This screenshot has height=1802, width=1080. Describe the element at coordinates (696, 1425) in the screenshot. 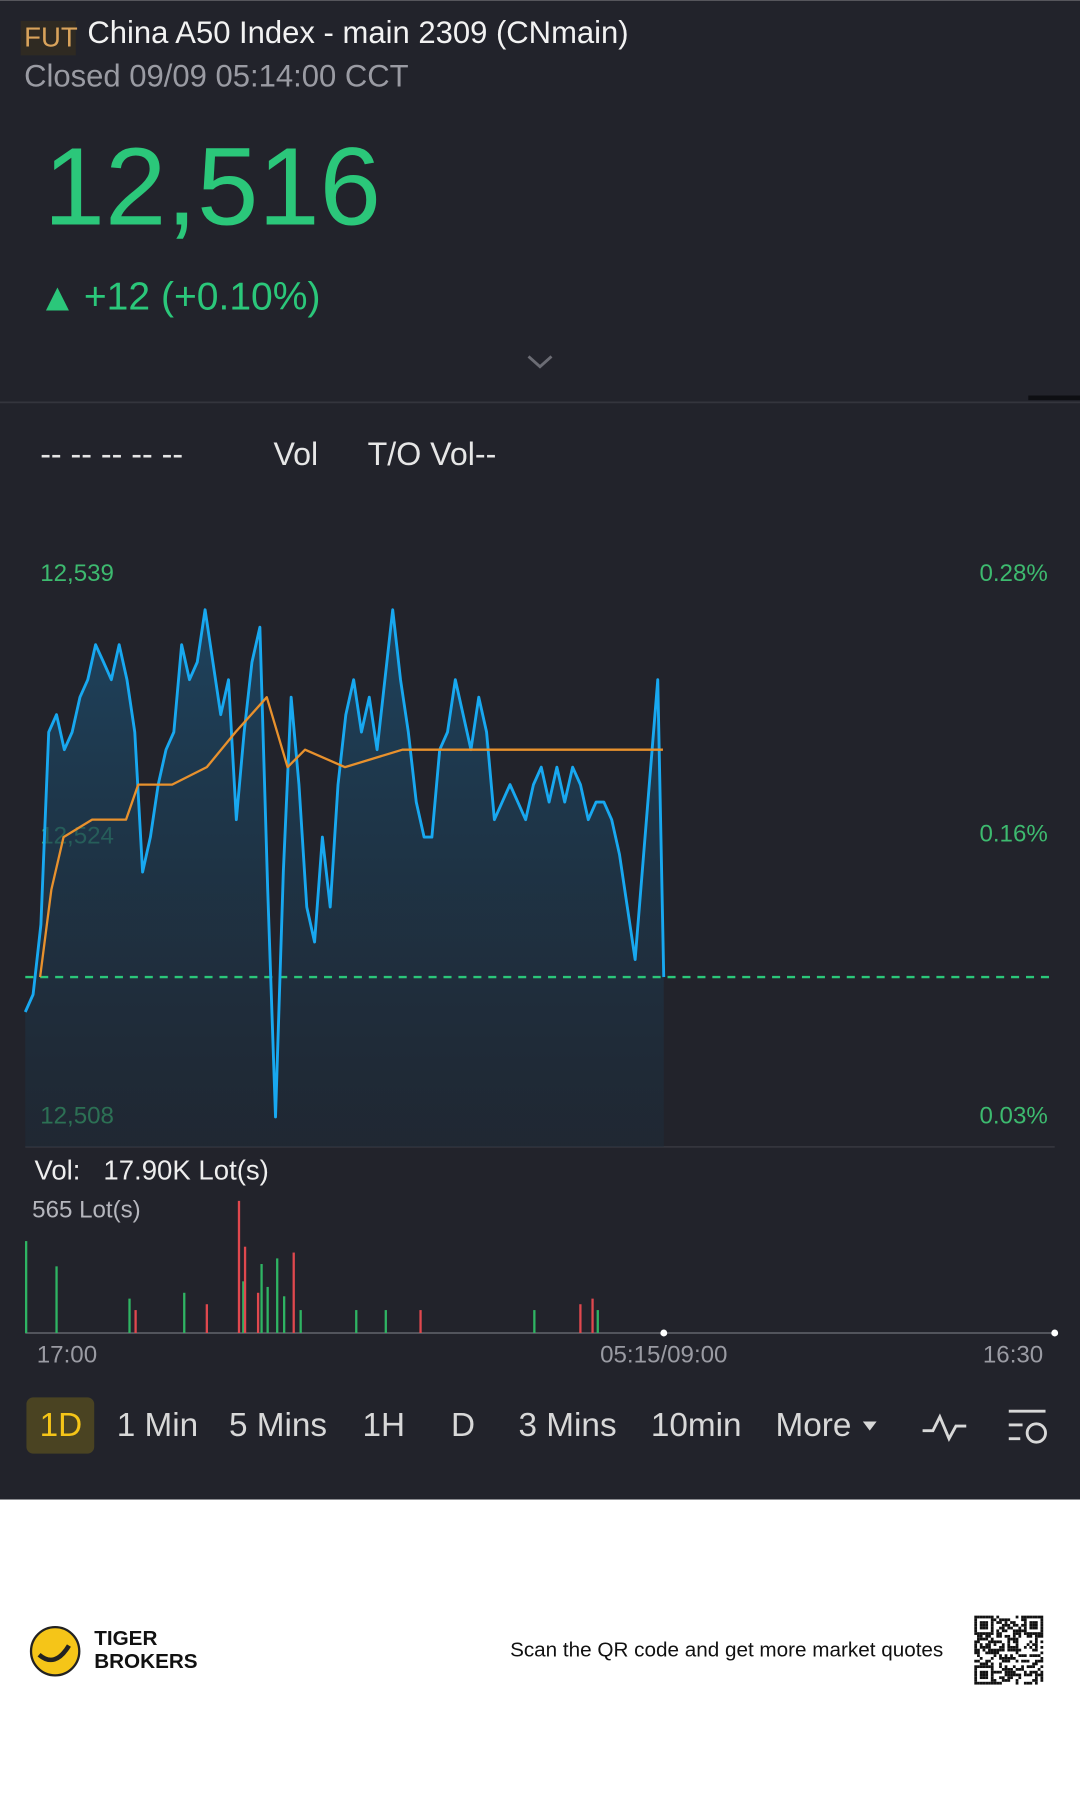

I see `tab: 10min` at that location.